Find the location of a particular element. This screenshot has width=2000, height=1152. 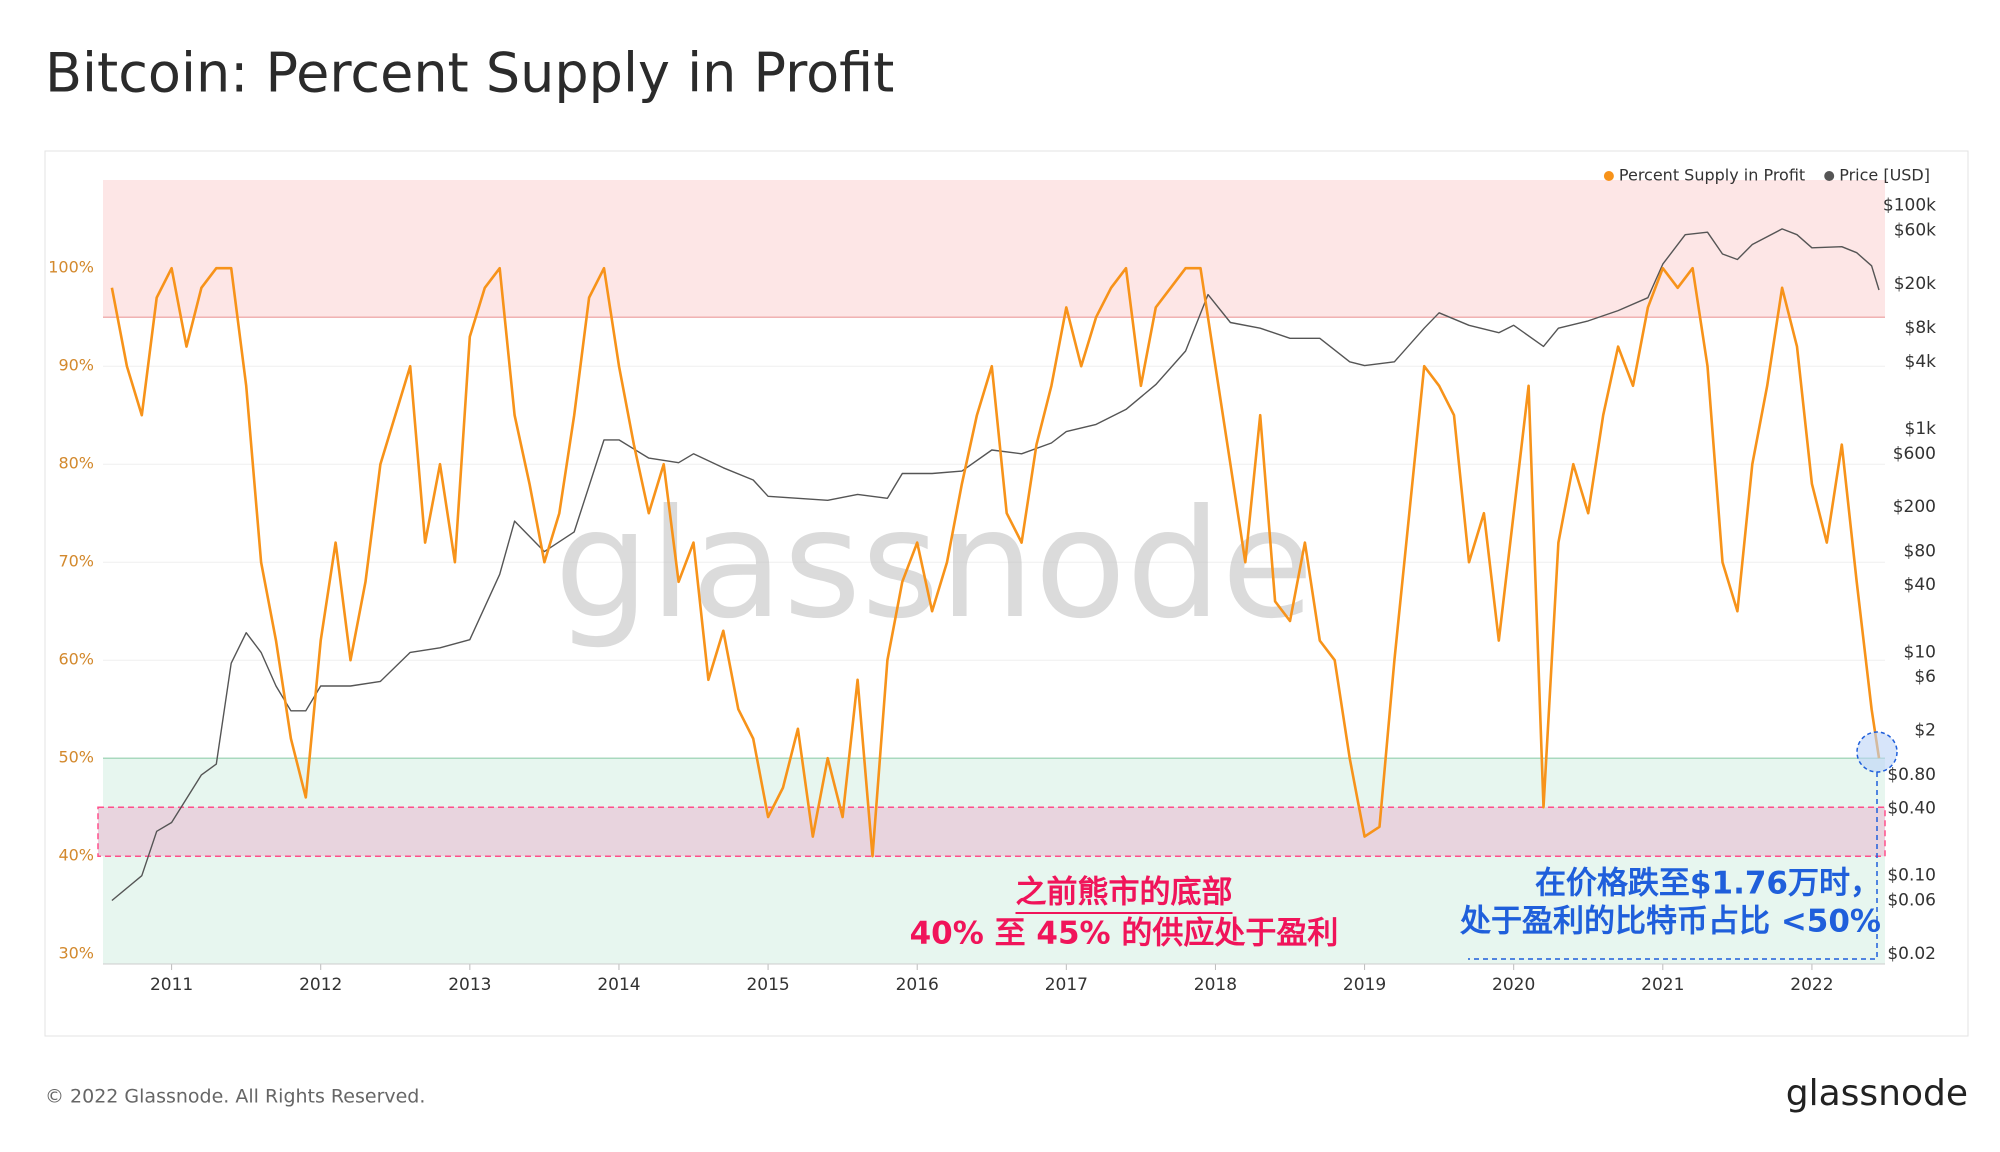

annotation-pink: 之前熊市的底部 is located at coordinates (1124, 893).